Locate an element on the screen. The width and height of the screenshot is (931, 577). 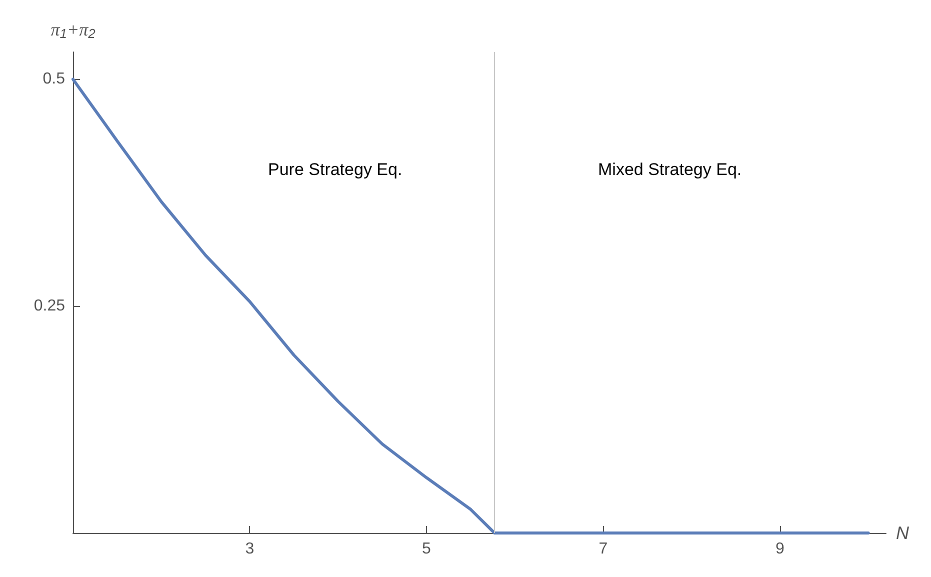
x-tick-label: 7 is located at coordinates (603, 549).